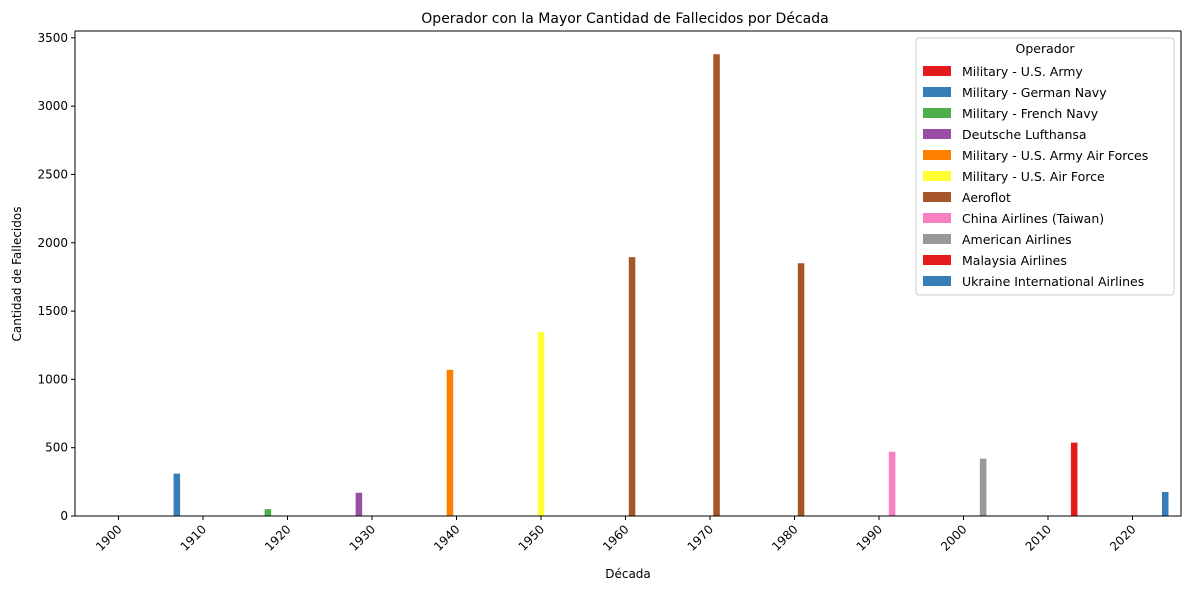  What do you see at coordinates (1030, 113) in the screenshot?
I see `legend-label: Military - French Navy` at bounding box center [1030, 113].